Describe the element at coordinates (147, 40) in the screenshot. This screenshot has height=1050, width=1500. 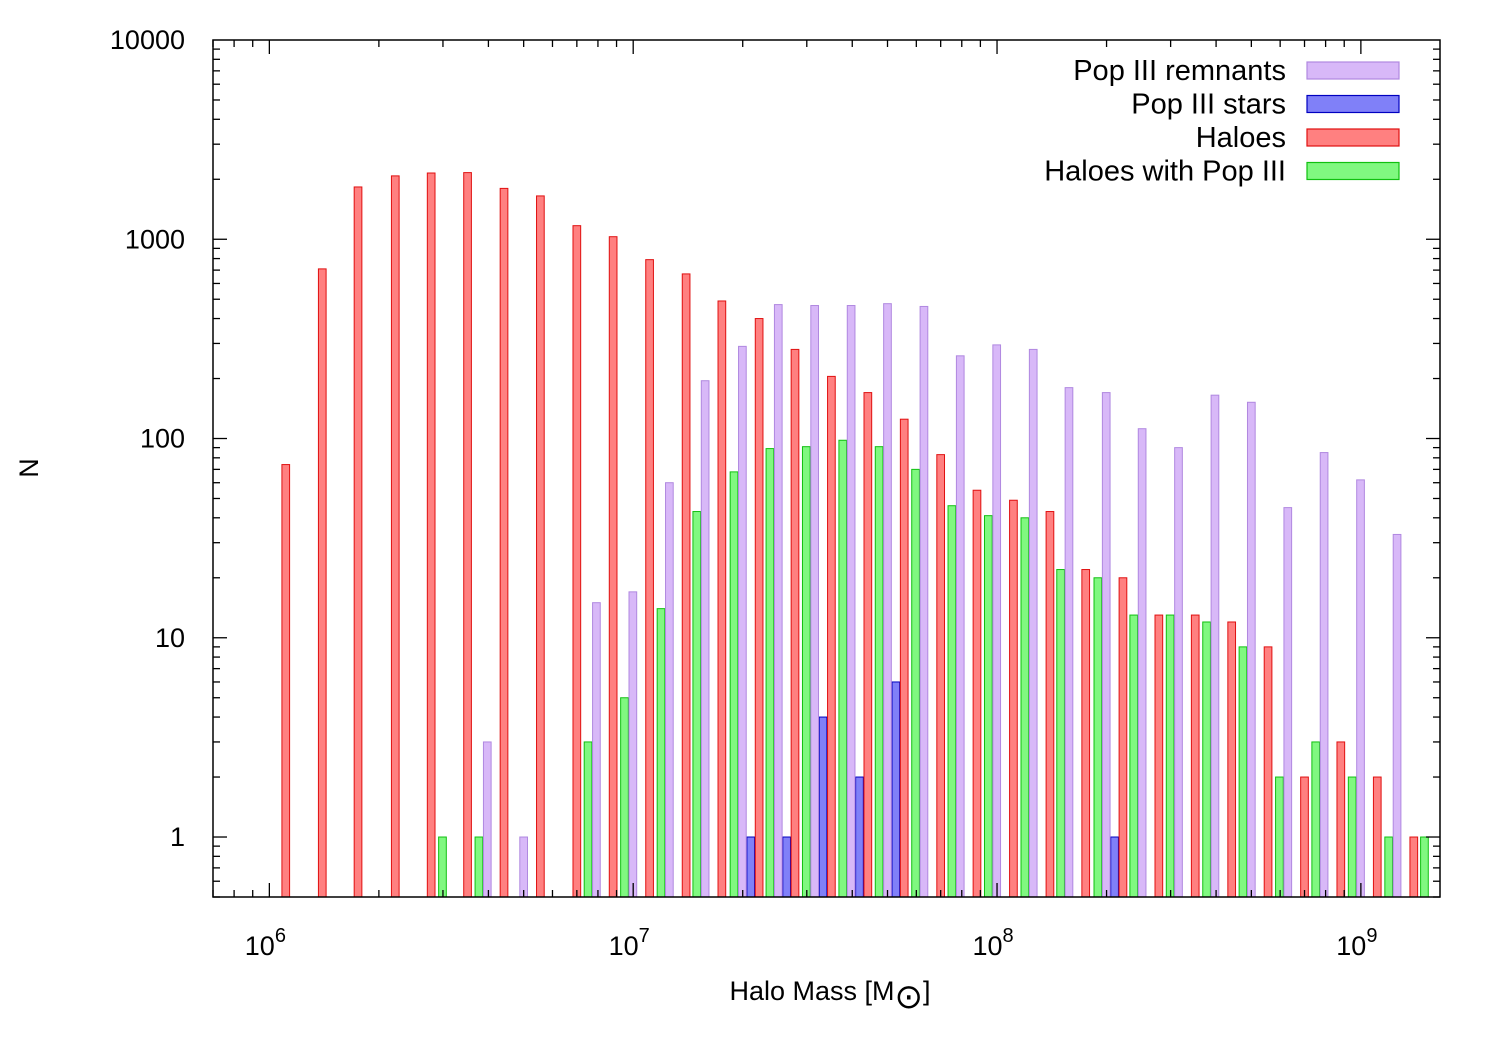
I see `y-tick-label: 10000` at that location.